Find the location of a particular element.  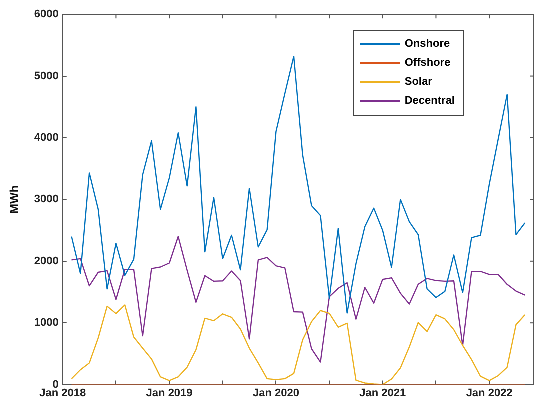

x-tick-label: Jan 2022 is located at coordinates (489, 393).